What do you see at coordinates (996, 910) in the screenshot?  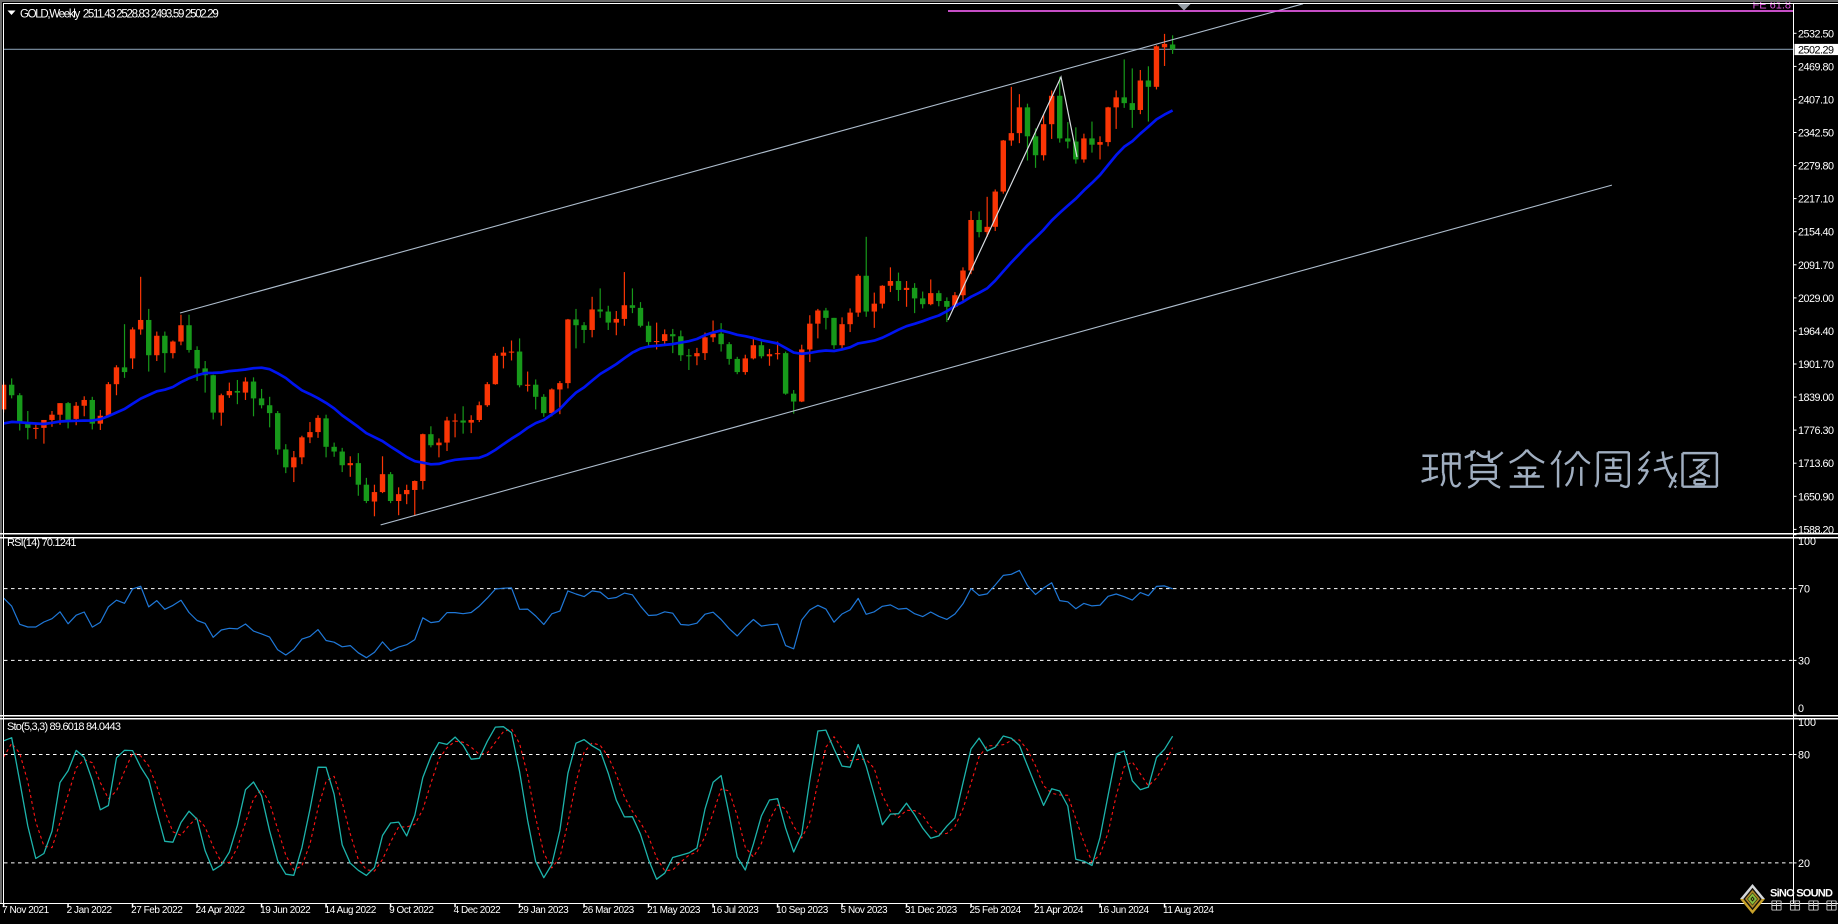 I see `svg-text: 25 Feb 2024` at bounding box center [996, 910].